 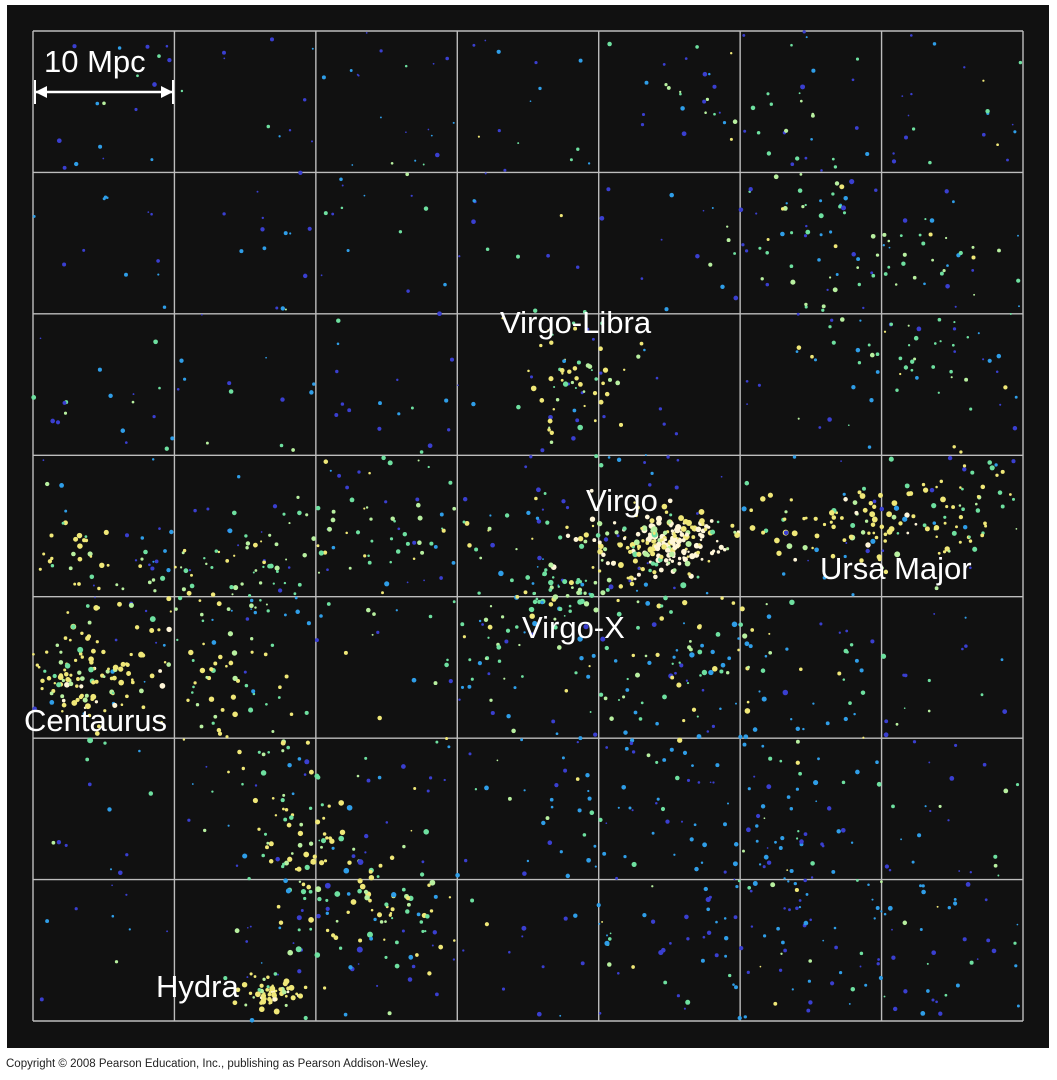 I want to click on scale-bar-left-arrowhead, so click(x=41, y=92).